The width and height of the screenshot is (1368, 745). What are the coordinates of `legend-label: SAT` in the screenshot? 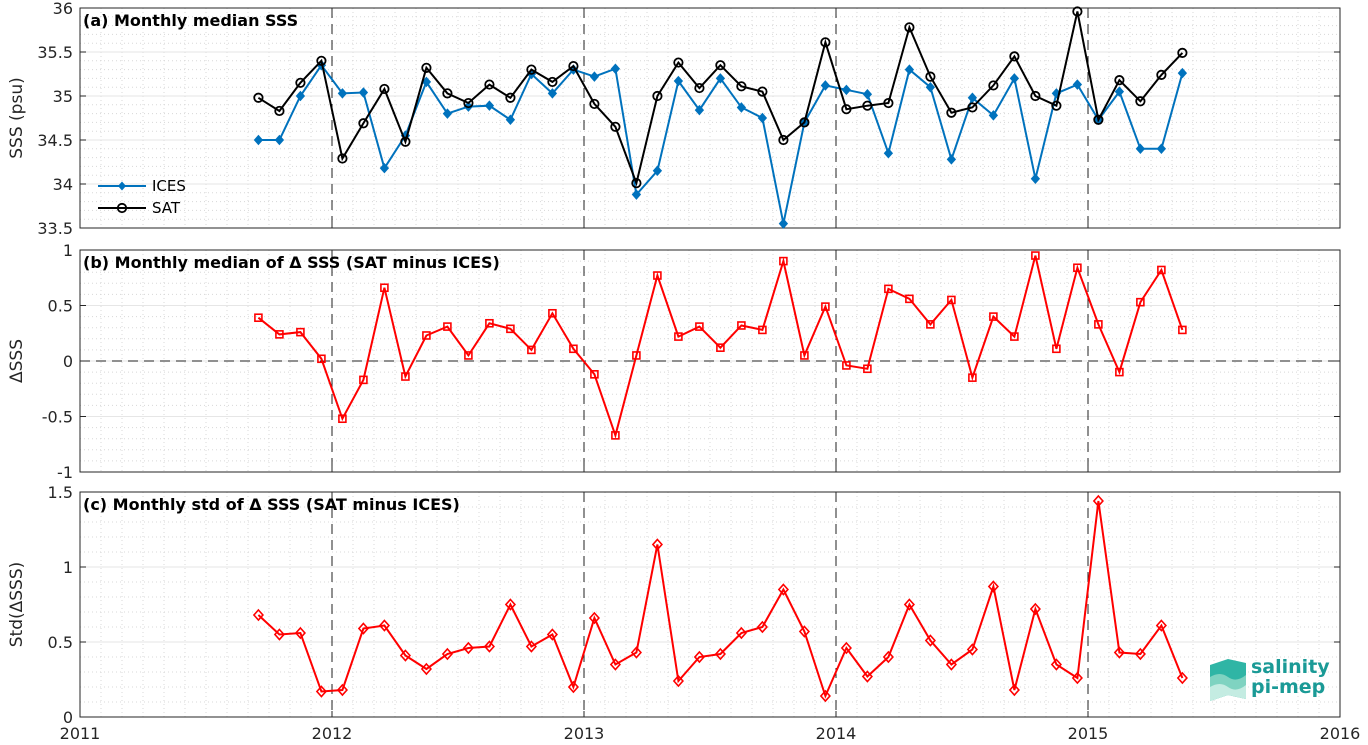 It's located at (166, 208).